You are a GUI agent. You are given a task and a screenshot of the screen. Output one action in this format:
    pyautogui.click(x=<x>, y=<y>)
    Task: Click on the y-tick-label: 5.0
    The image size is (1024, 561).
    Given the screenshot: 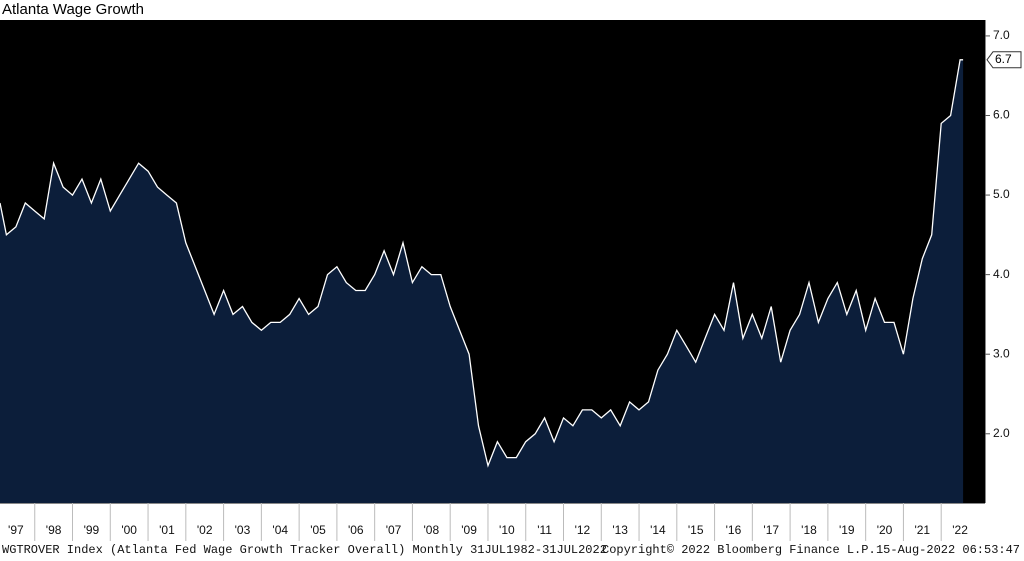 What is the action you would take?
    pyautogui.click(x=1001, y=194)
    